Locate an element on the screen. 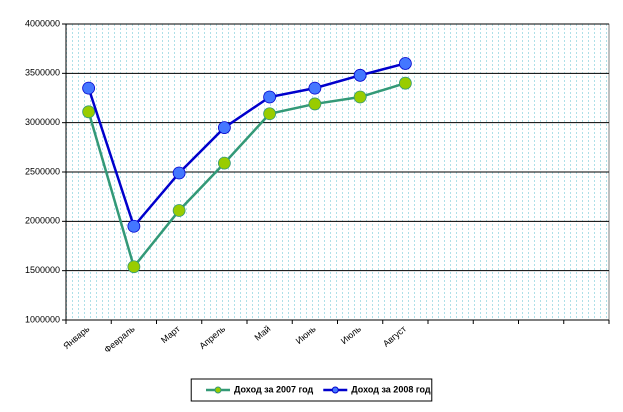  legend: Доход за 2007 год Доход за 2008 год is located at coordinates (311, 390).